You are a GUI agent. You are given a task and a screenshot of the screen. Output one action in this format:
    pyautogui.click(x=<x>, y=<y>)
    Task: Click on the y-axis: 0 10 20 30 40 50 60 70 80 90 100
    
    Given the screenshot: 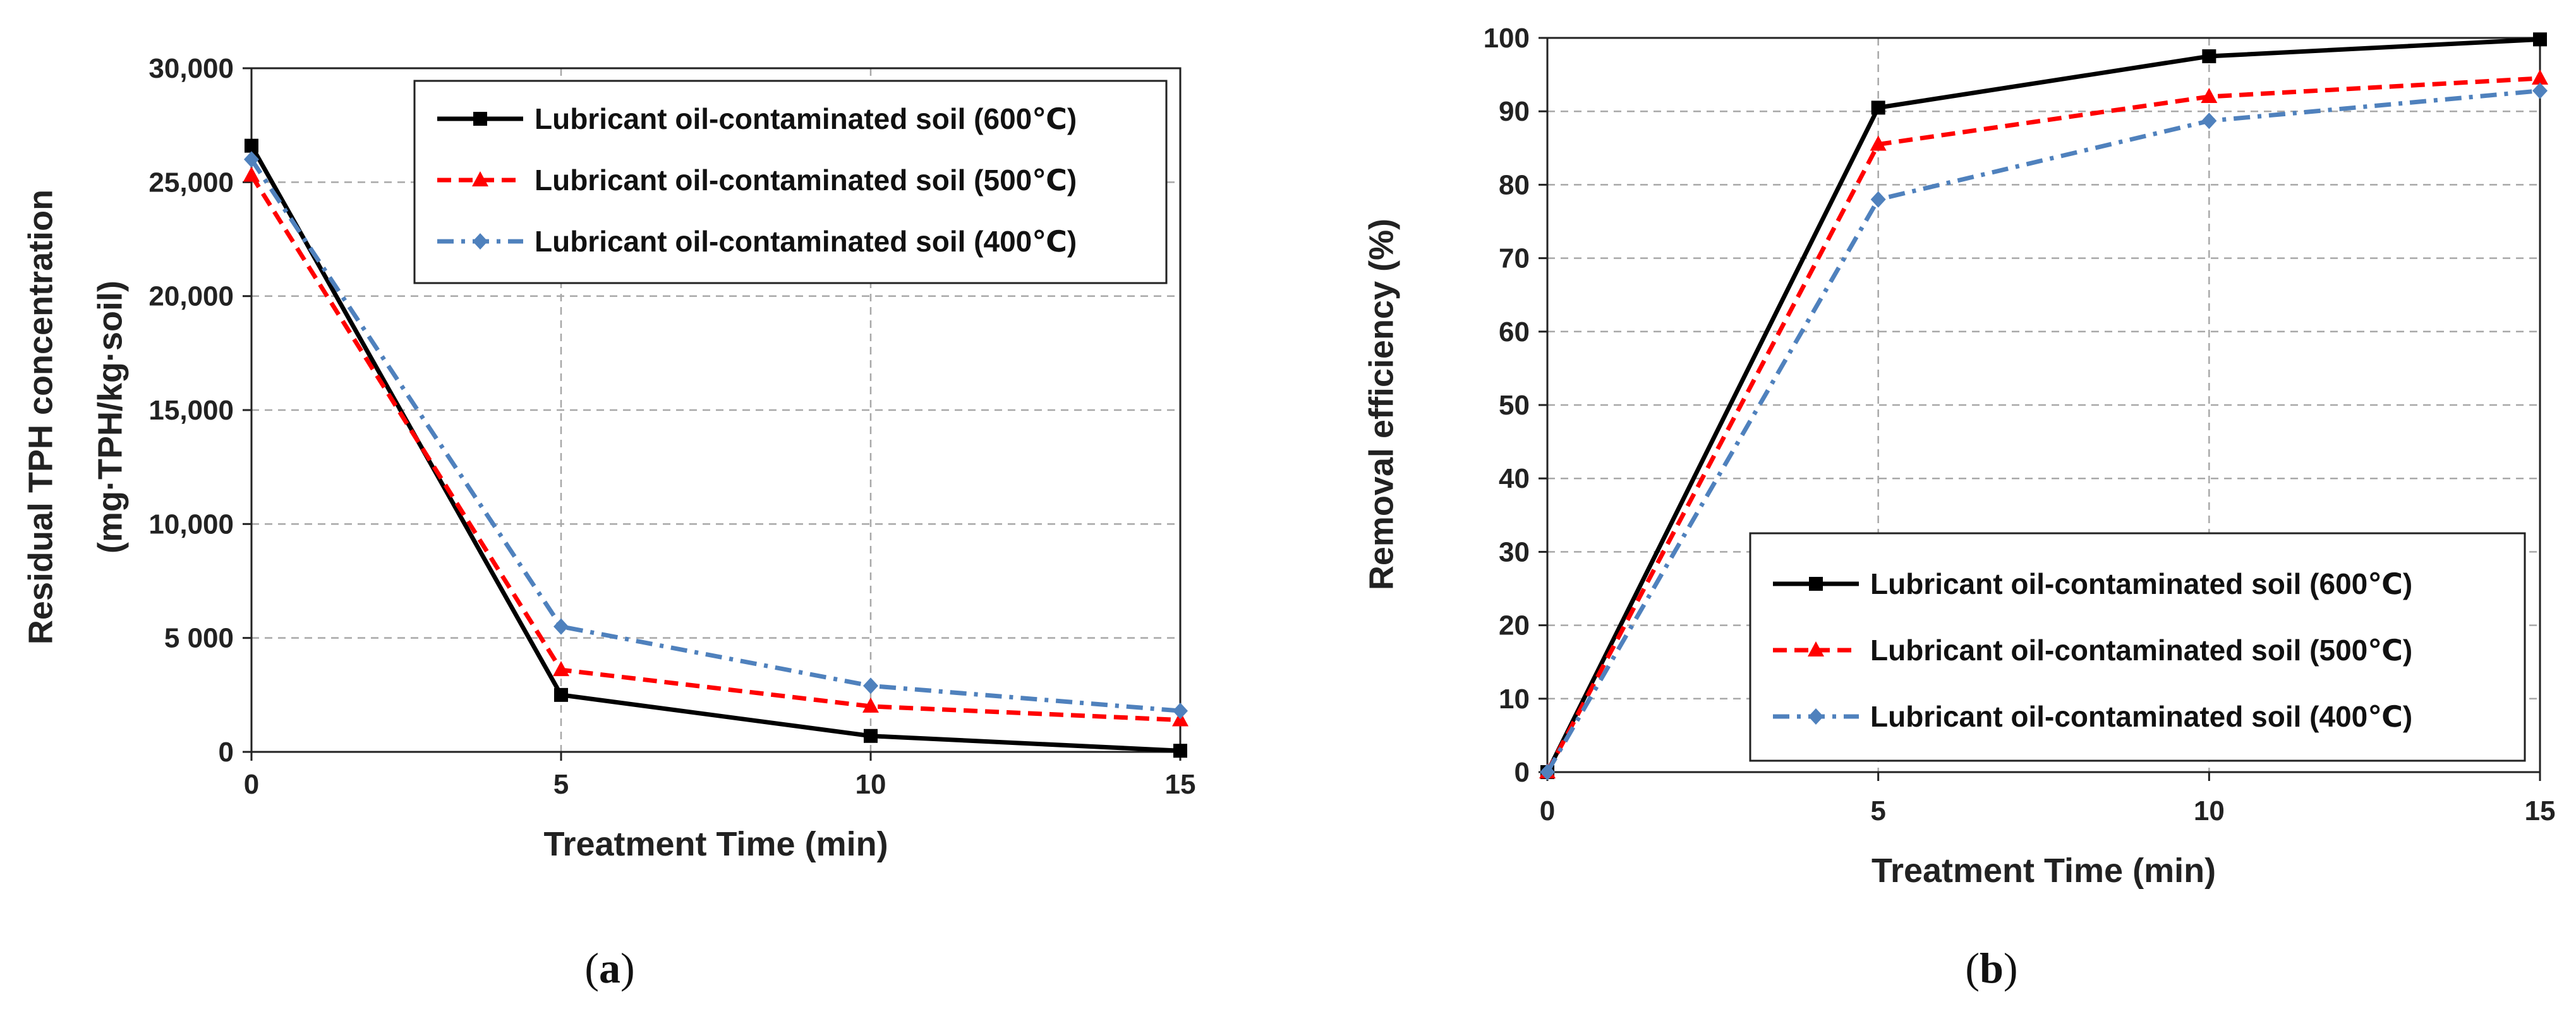 What is the action you would take?
    pyautogui.click(x=1515, y=406)
    